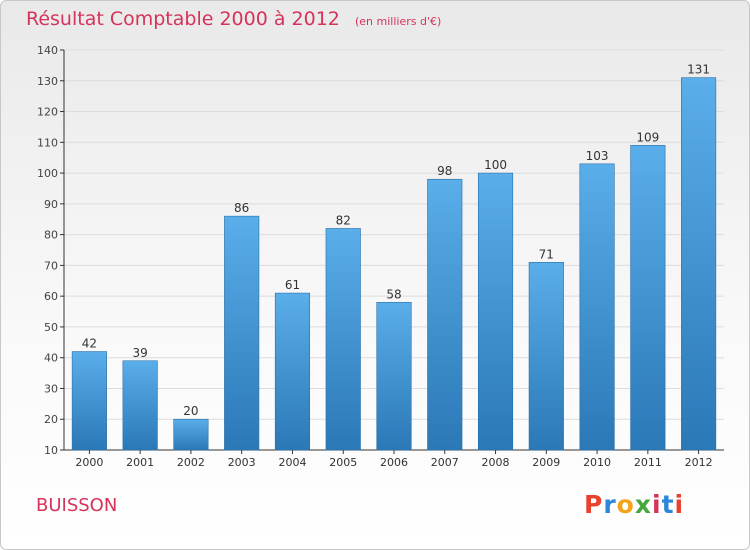 The width and height of the screenshot is (750, 550). Describe the element at coordinates (51, 358) in the screenshot. I see `y-tick-label: 40` at that location.